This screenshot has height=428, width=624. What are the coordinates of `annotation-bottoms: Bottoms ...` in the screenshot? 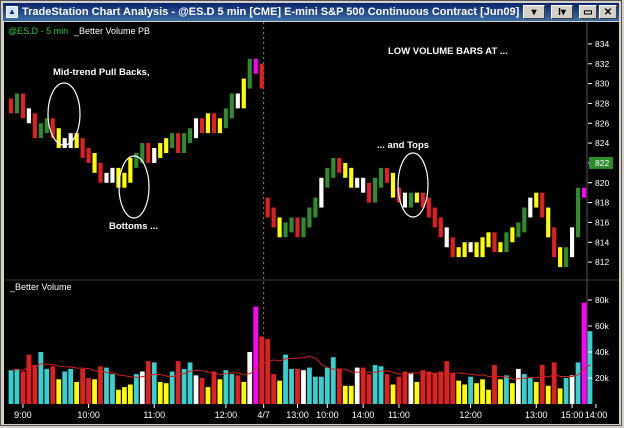 It's located at (133, 226).